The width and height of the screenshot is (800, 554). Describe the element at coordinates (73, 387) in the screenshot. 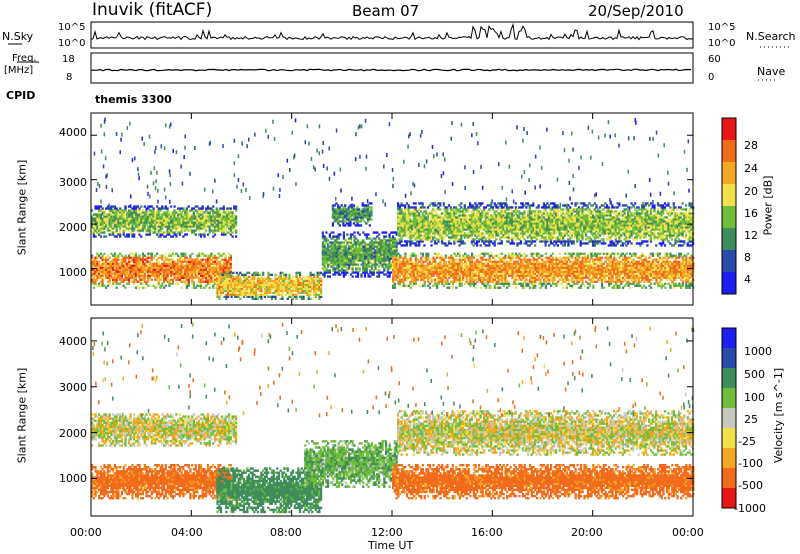

I see `velocity-ytick-3000: 3000` at that location.